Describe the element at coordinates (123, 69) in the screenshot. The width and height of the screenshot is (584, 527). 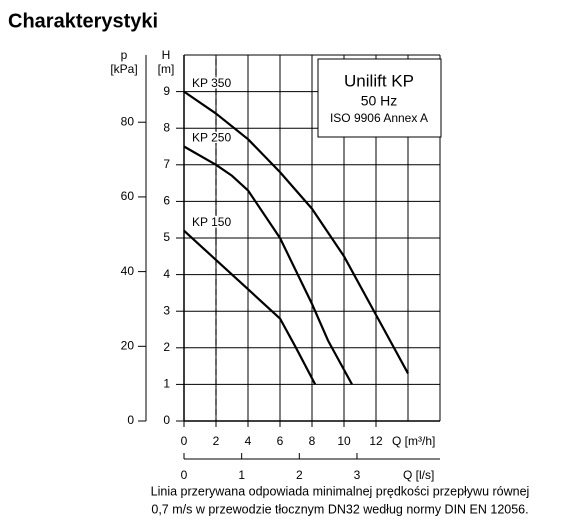
I see `y2-unit: [kPa]` at that location.